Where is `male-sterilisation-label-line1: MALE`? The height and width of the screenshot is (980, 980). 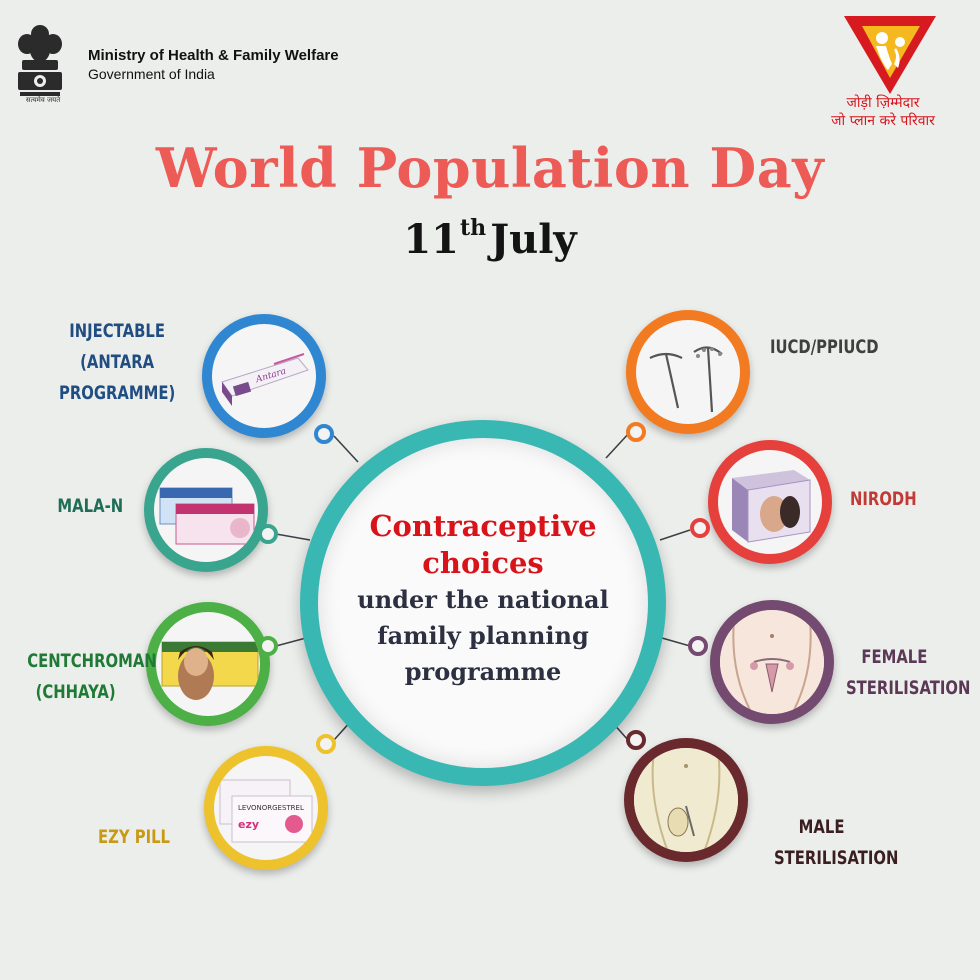
male-sterilisation-label-line1: MALE is located at coordinates (821, 827).